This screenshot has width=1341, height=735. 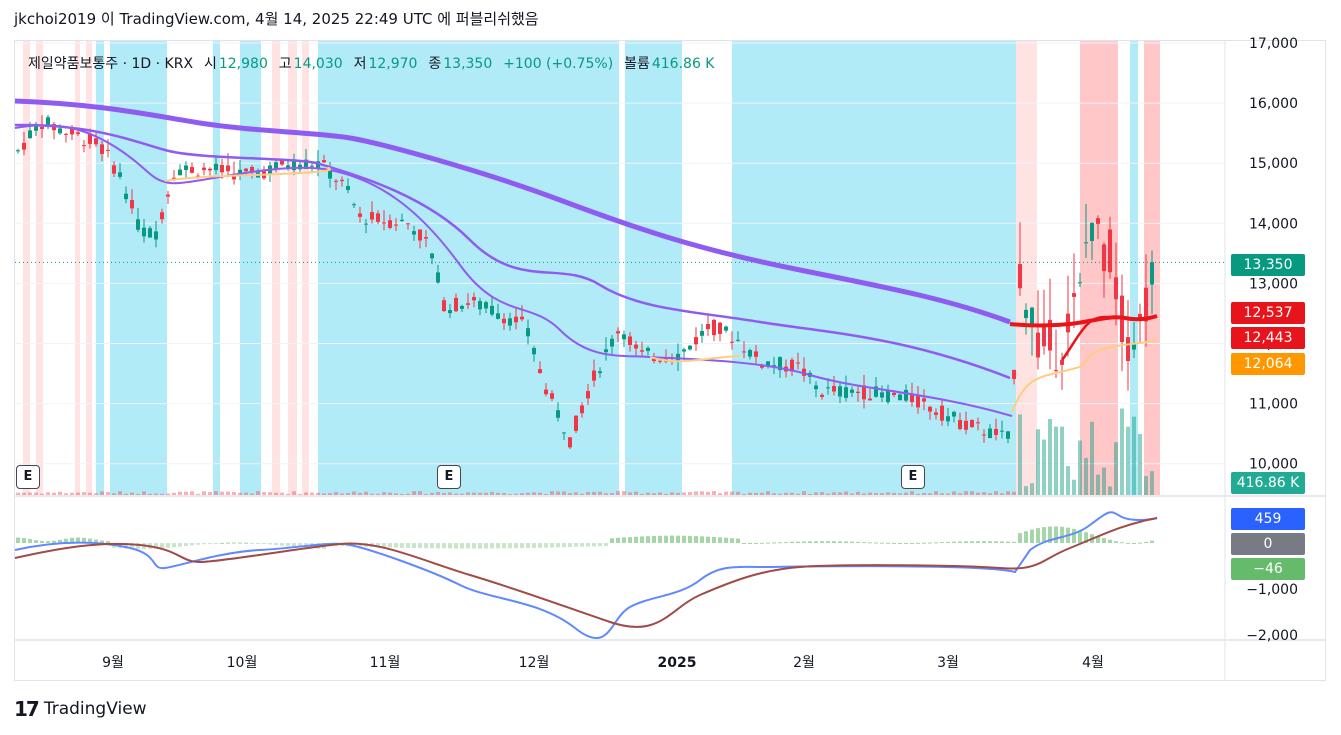 What do you see at coordinates (1273, 405) in the screenshot?
I see `price-tick-label: 11,000` at bounding box center [1273, 405].